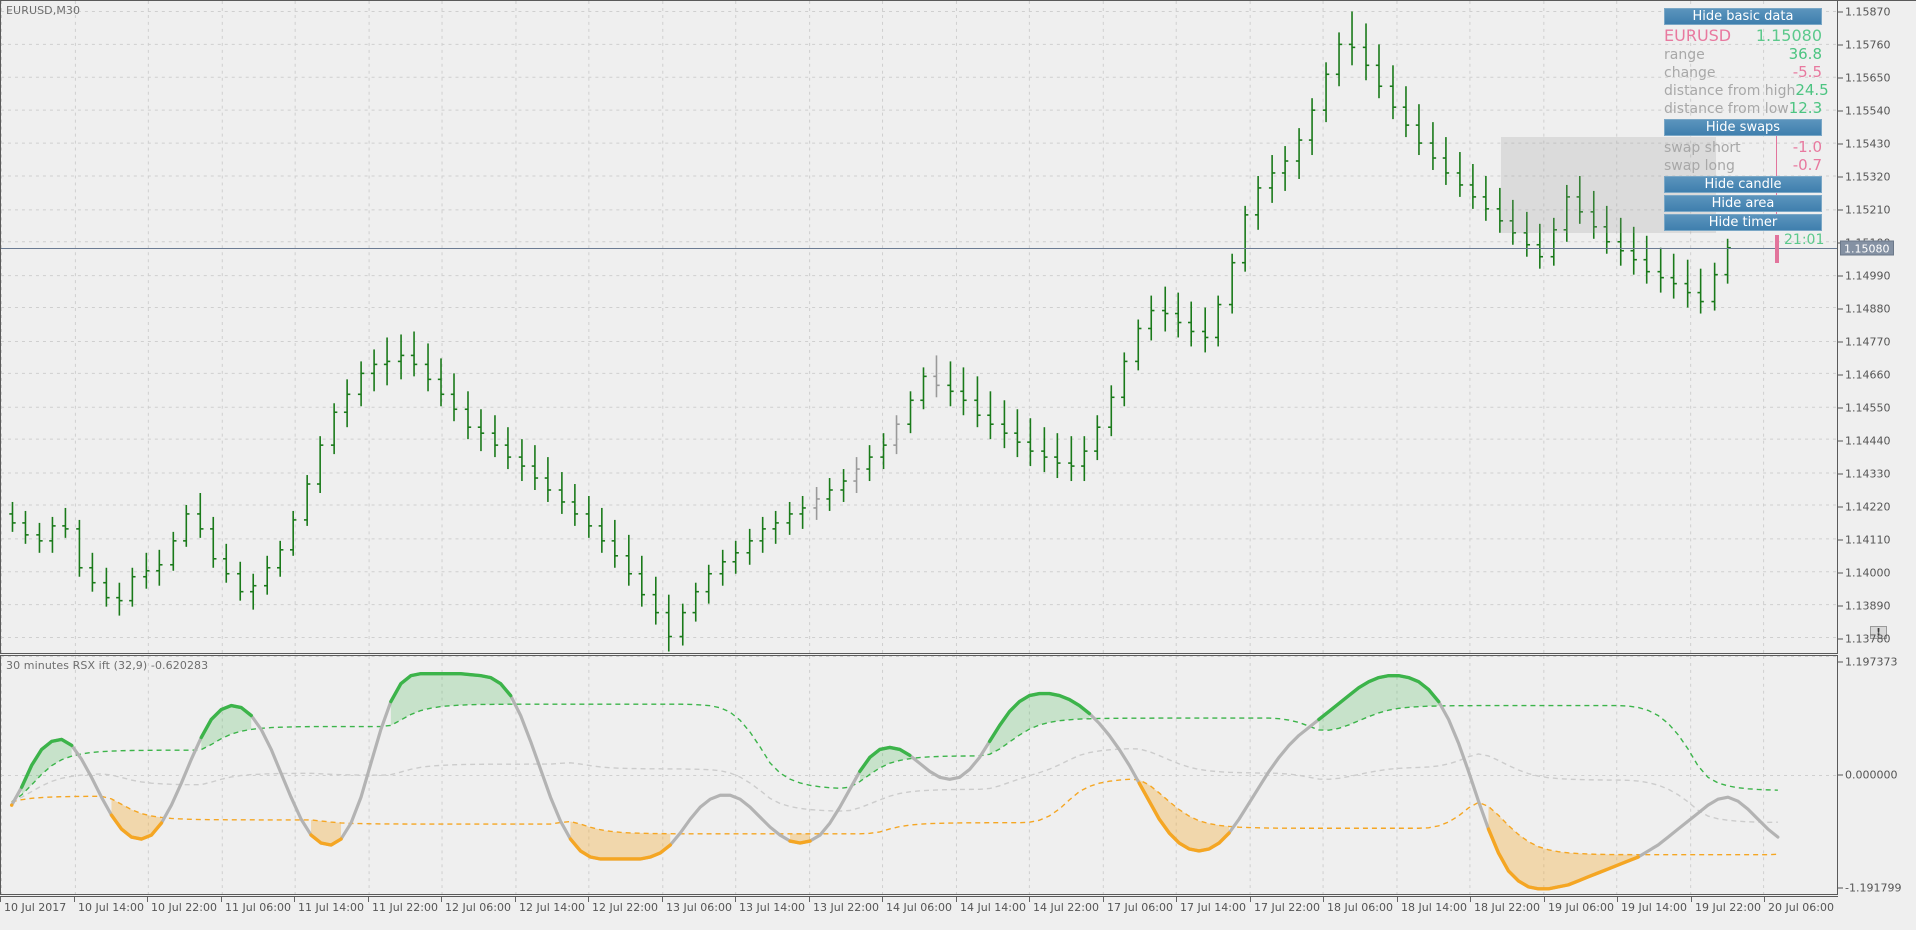  What do you see at coordinates (1864, 407) in the screenshot?
I see `price-scale-tick: 1.14550` at bounding box center [1864, 407].